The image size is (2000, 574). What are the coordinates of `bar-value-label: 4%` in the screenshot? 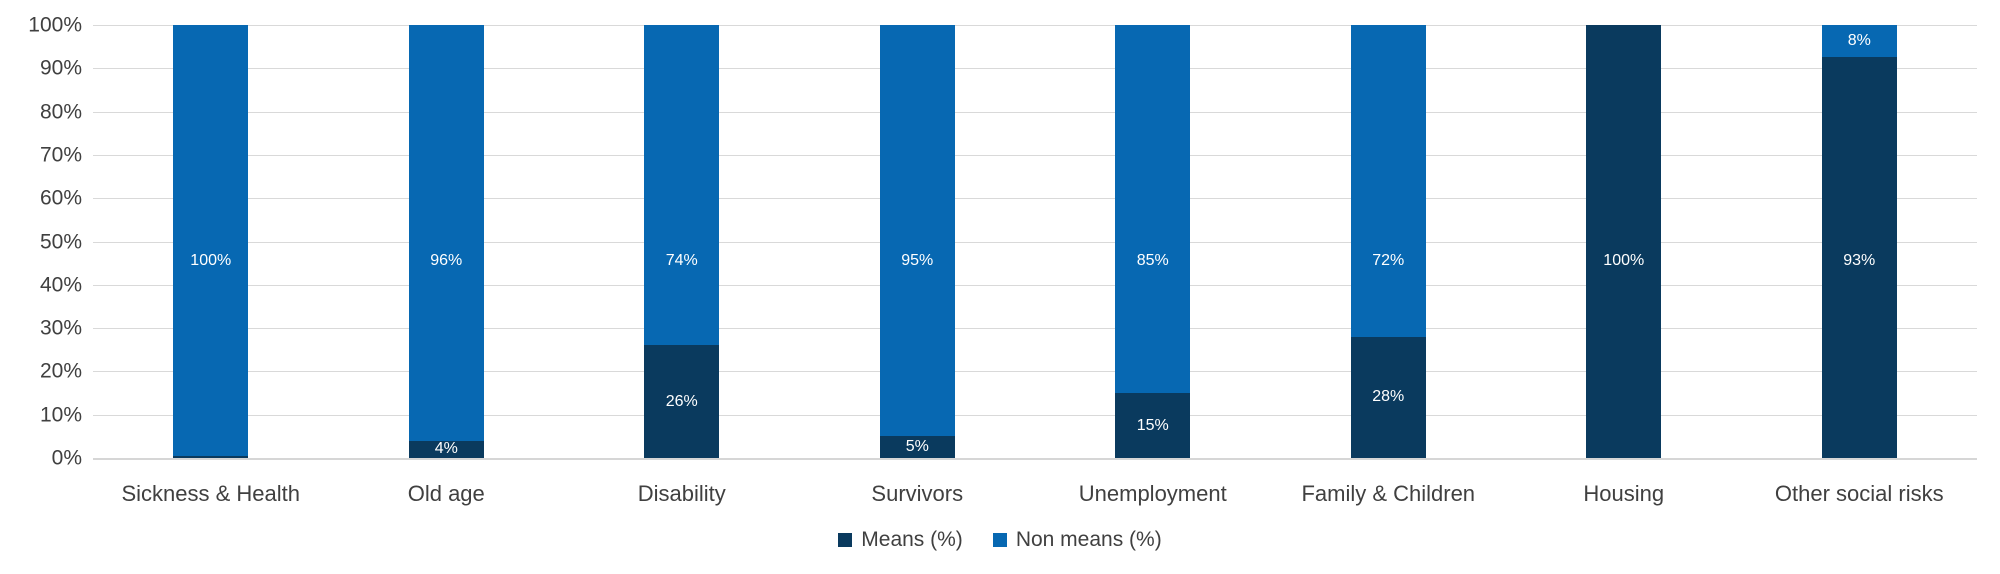 It's located at (446, 449).